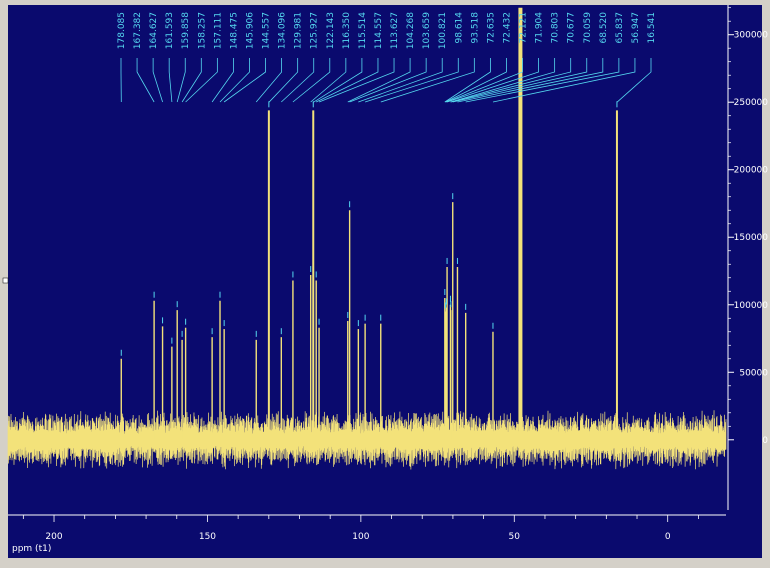 The image size is (770, 568). I want to click on x-axis-label: ppm (t1), so click(31, 549).